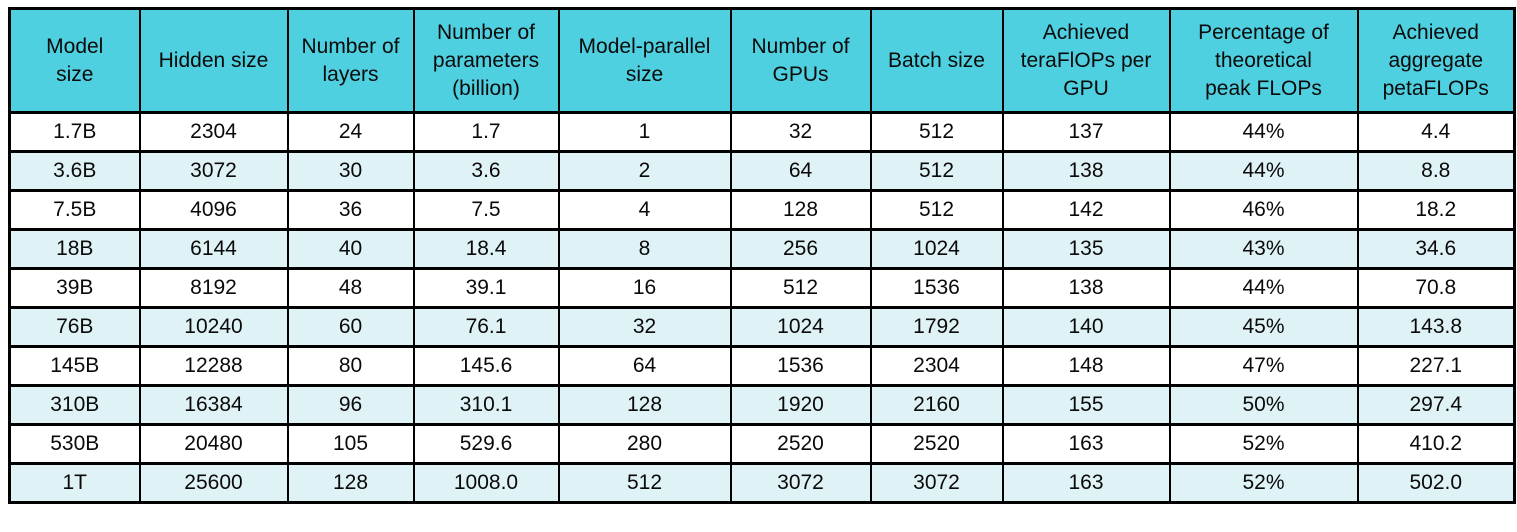  Describe the element at coordinates (213, 288) in the screenshot. I see `table-cell: 8192` at that location.